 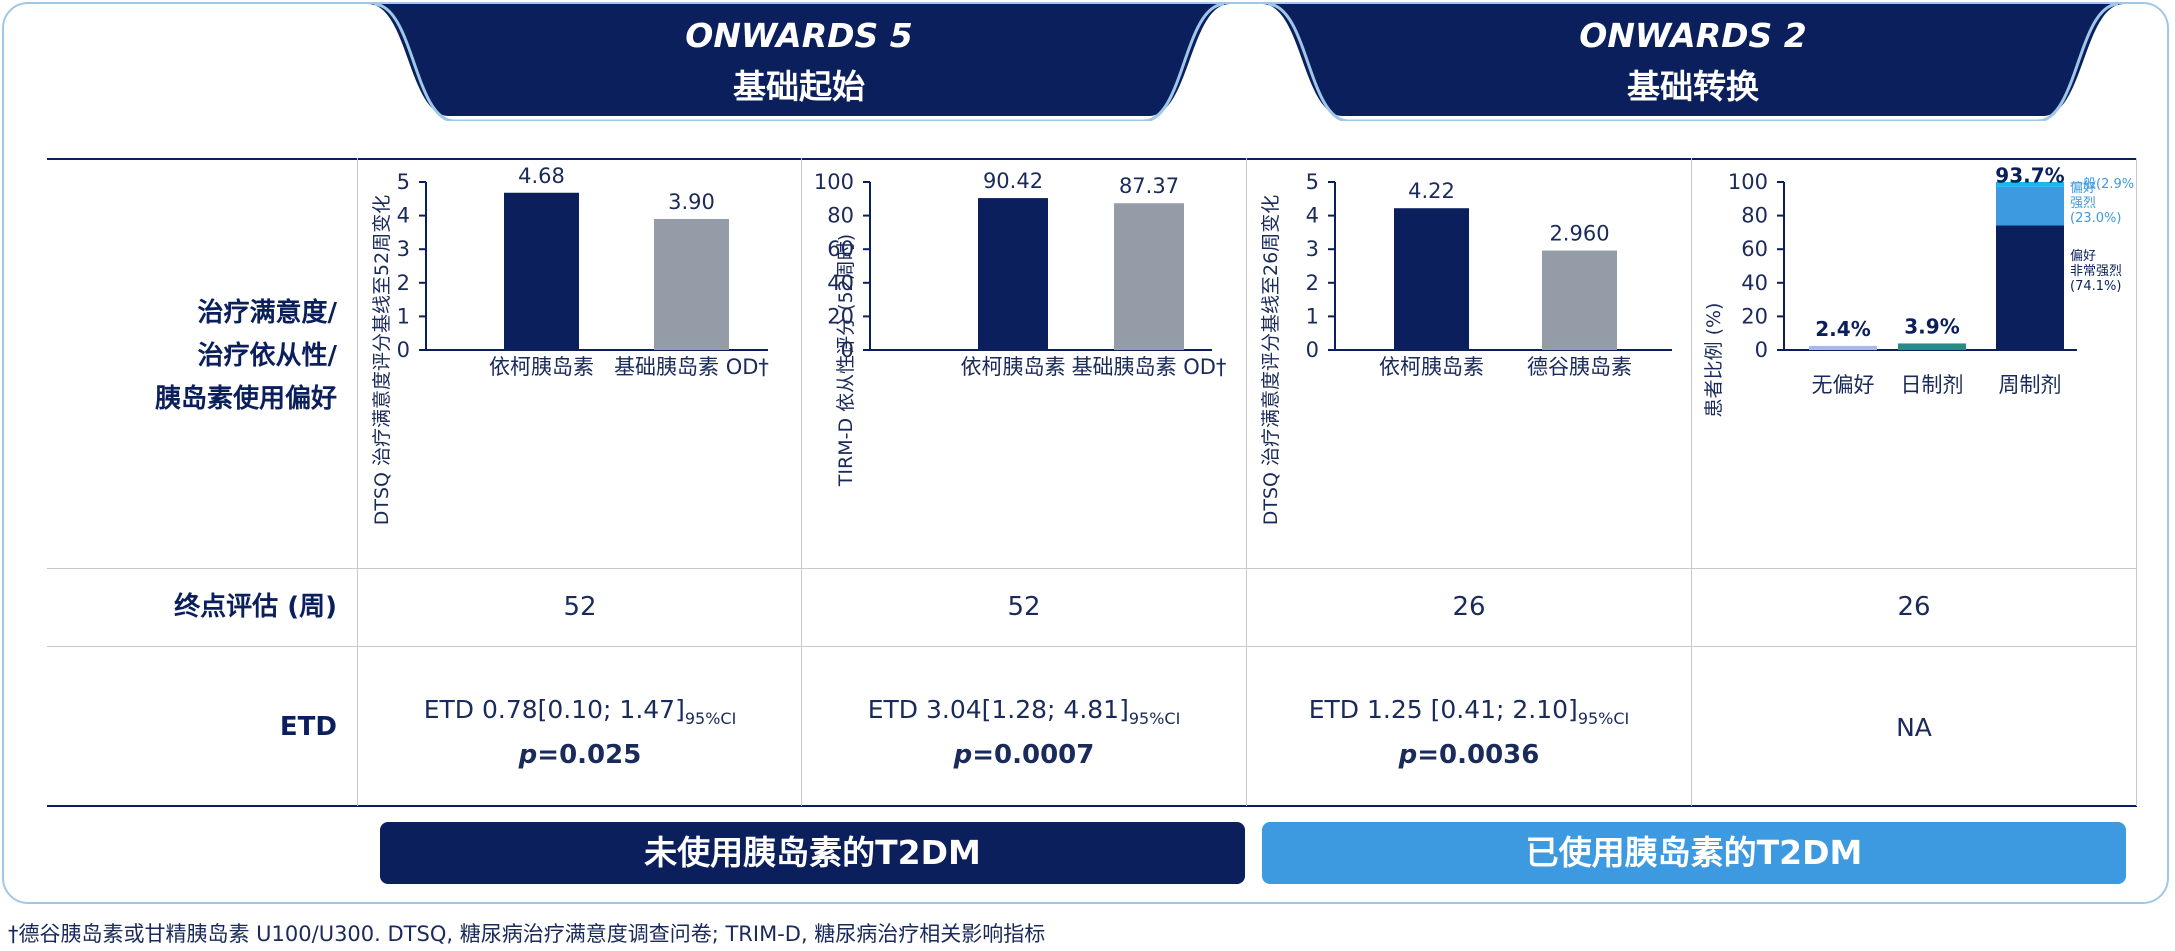 I want to click on x-tick-label: 基础胰岛素 OD†, so click(x=691, y=367).